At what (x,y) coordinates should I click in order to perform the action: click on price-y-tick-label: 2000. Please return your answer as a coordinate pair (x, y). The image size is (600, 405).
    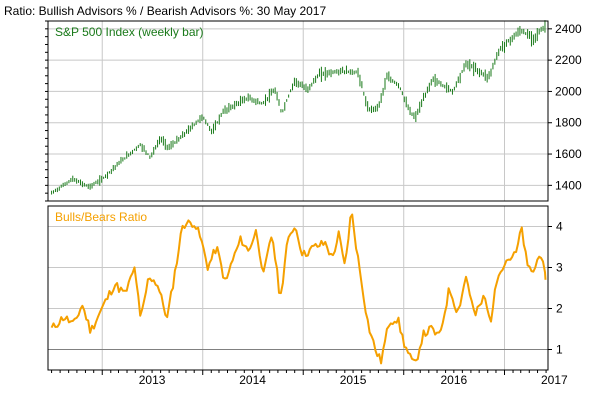
    Looking at the image, I should click on (568, 91).